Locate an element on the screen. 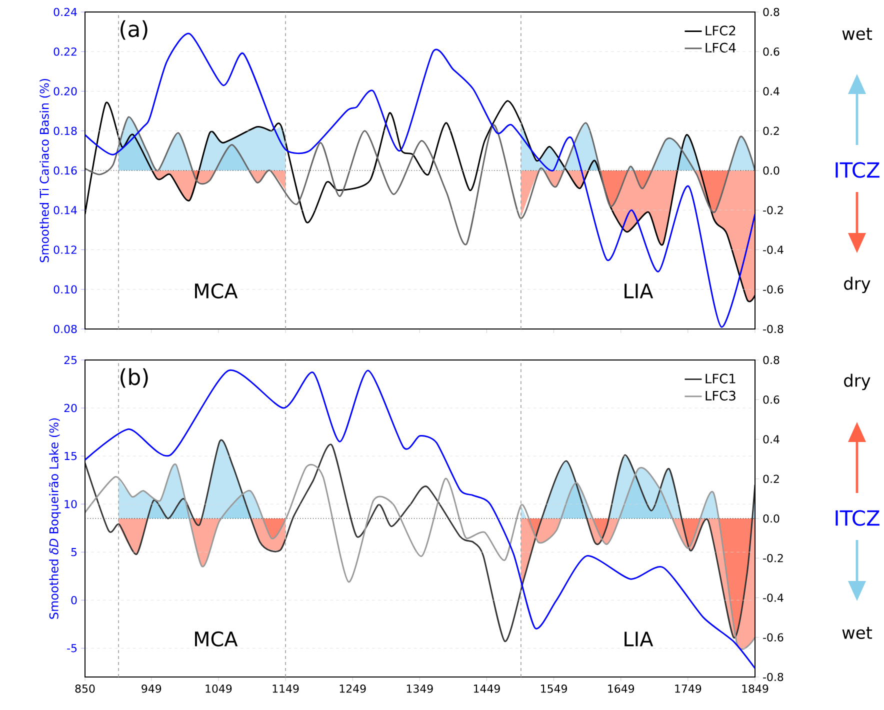 The width and height of the screenshot is (884, 710). x-tick-label: 949 is located at coordinates (152, 688).